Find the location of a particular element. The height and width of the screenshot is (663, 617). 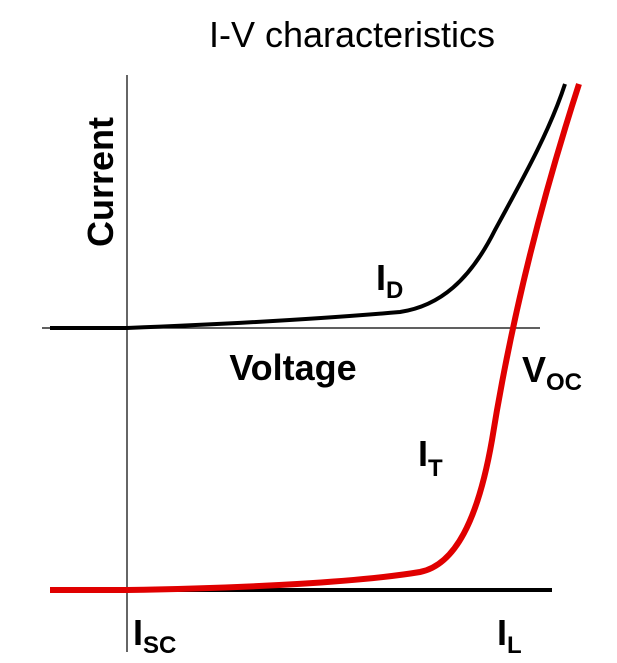

total-current-label: IT is located at coordinates (430, 457).